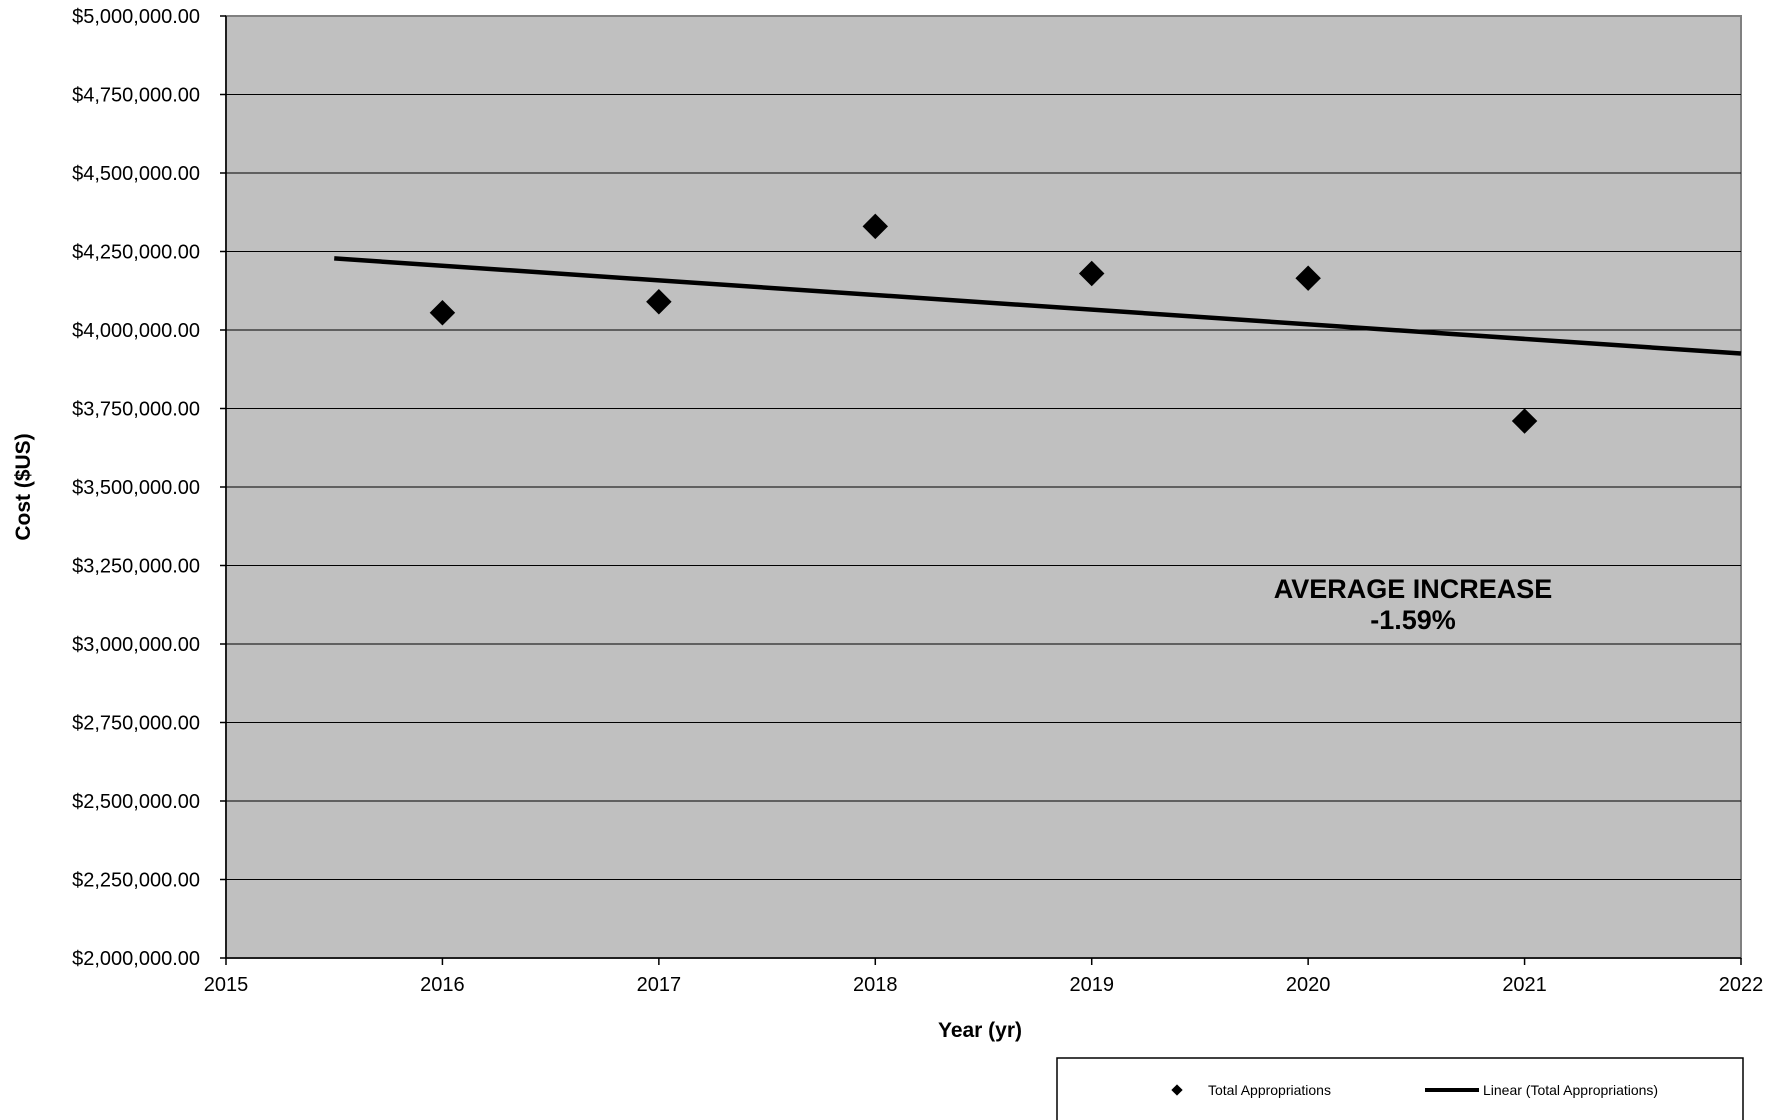 The width and height of the screenshot is (1789, 1120). Describe the element at coordinates (136, 959) in the screenshot. I see `y-tick-label: $2,000,000.00` at that location.